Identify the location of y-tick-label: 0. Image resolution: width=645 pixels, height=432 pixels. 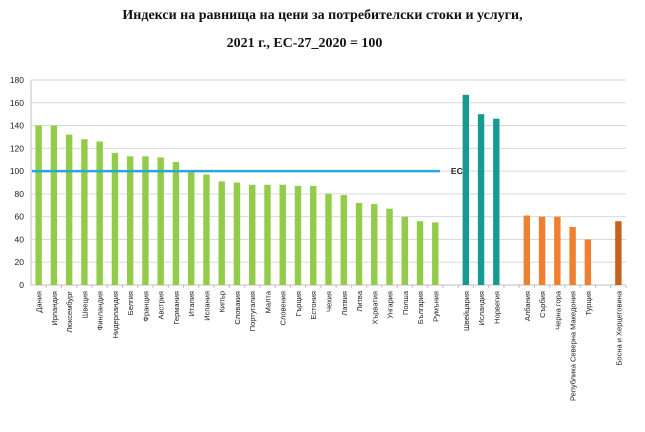
(21, 285).